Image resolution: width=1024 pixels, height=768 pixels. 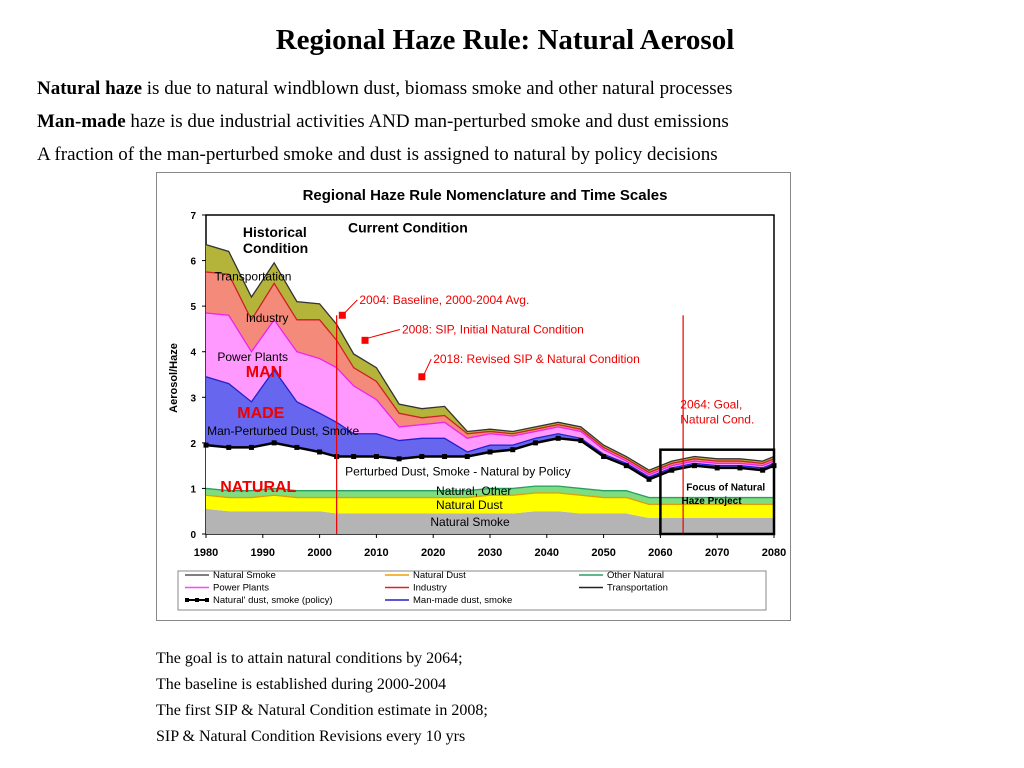 What do you see at coordinates (637, 588) in the screenshot?
I see `legend-label-transportation: Transportation` at bounding box center [637, 588].